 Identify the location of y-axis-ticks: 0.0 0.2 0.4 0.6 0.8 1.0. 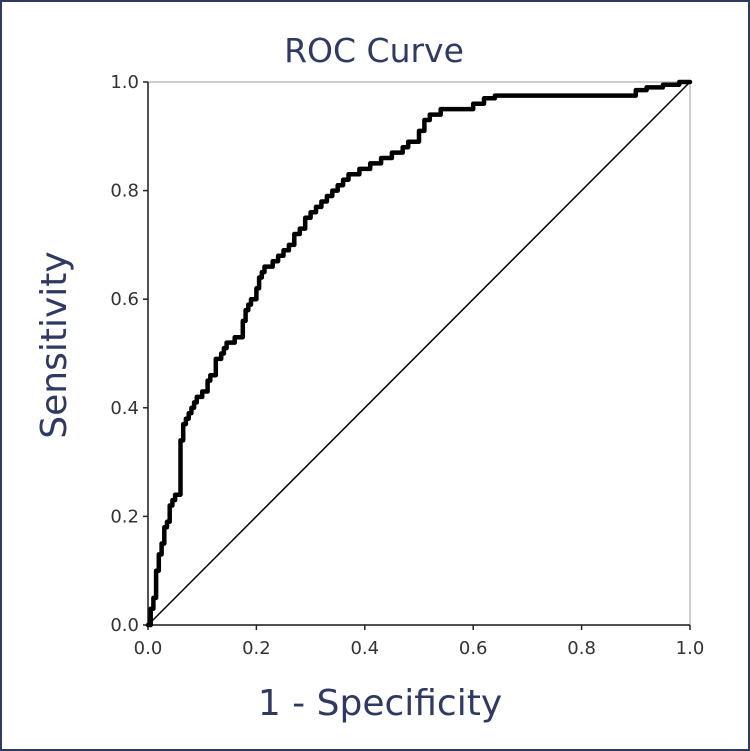
(129, 354).